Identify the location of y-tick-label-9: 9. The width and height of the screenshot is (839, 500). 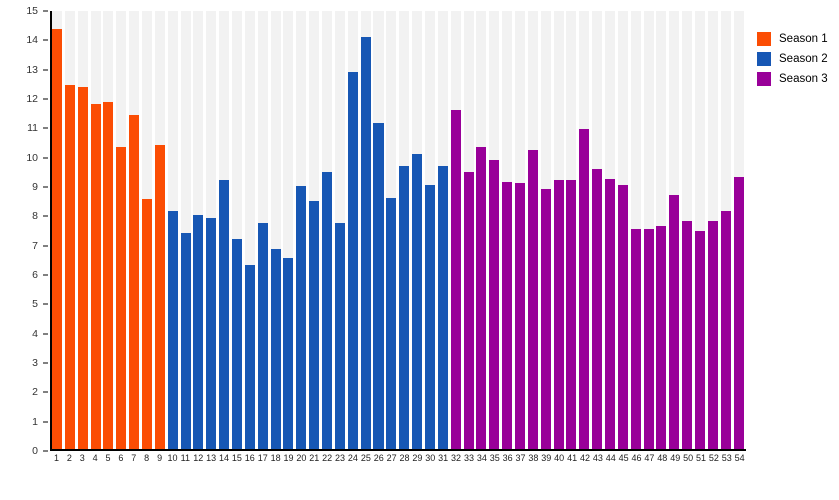
(35, 187).